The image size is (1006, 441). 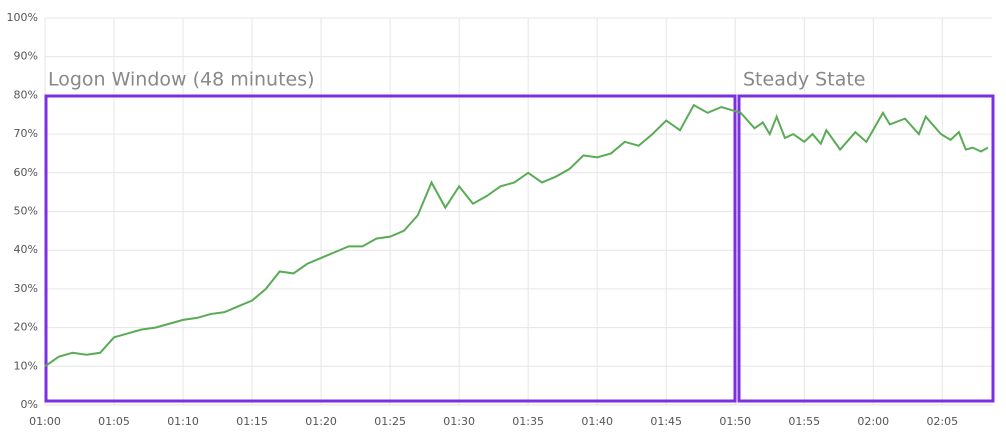 I want to click on annotation: Steady State, so click(x=804, y=80).